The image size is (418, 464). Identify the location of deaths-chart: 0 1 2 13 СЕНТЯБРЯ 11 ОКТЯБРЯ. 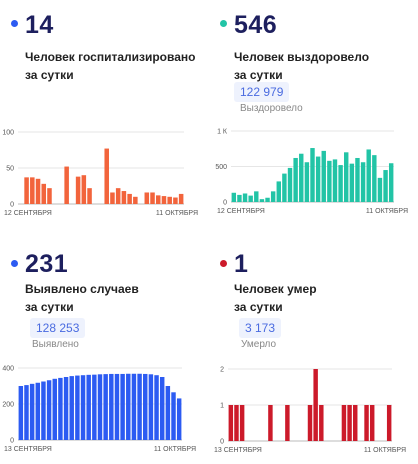
(310, 411).